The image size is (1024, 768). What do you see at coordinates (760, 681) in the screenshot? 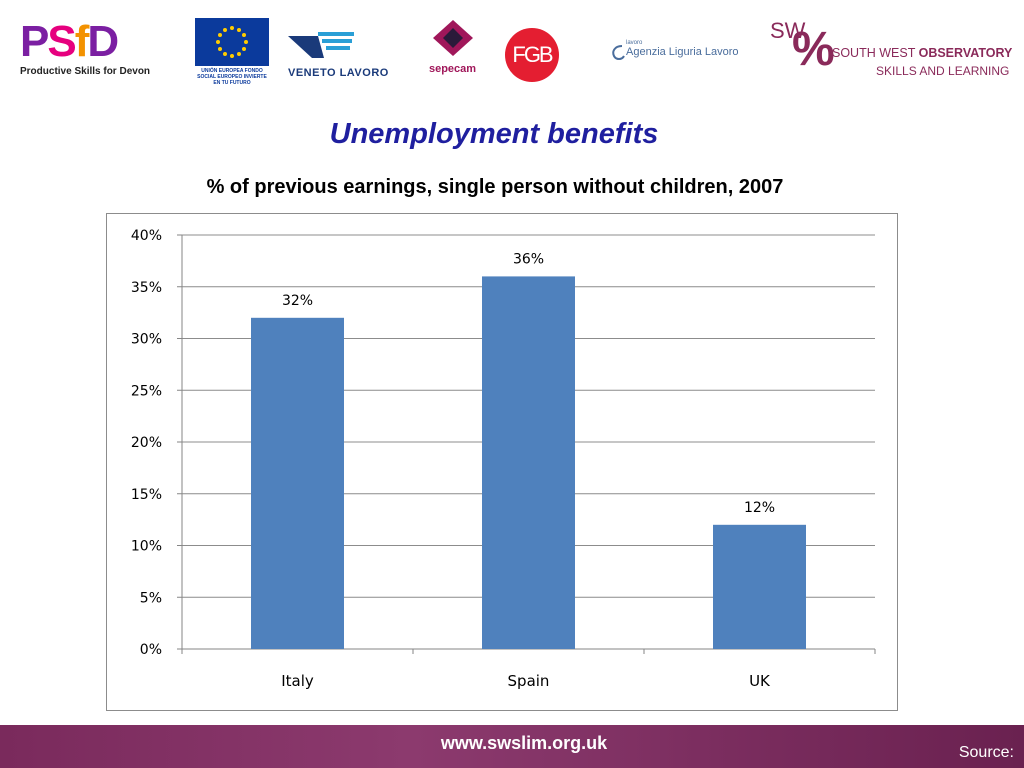
I see `category-label: UK` at bounding box center [760, 681].